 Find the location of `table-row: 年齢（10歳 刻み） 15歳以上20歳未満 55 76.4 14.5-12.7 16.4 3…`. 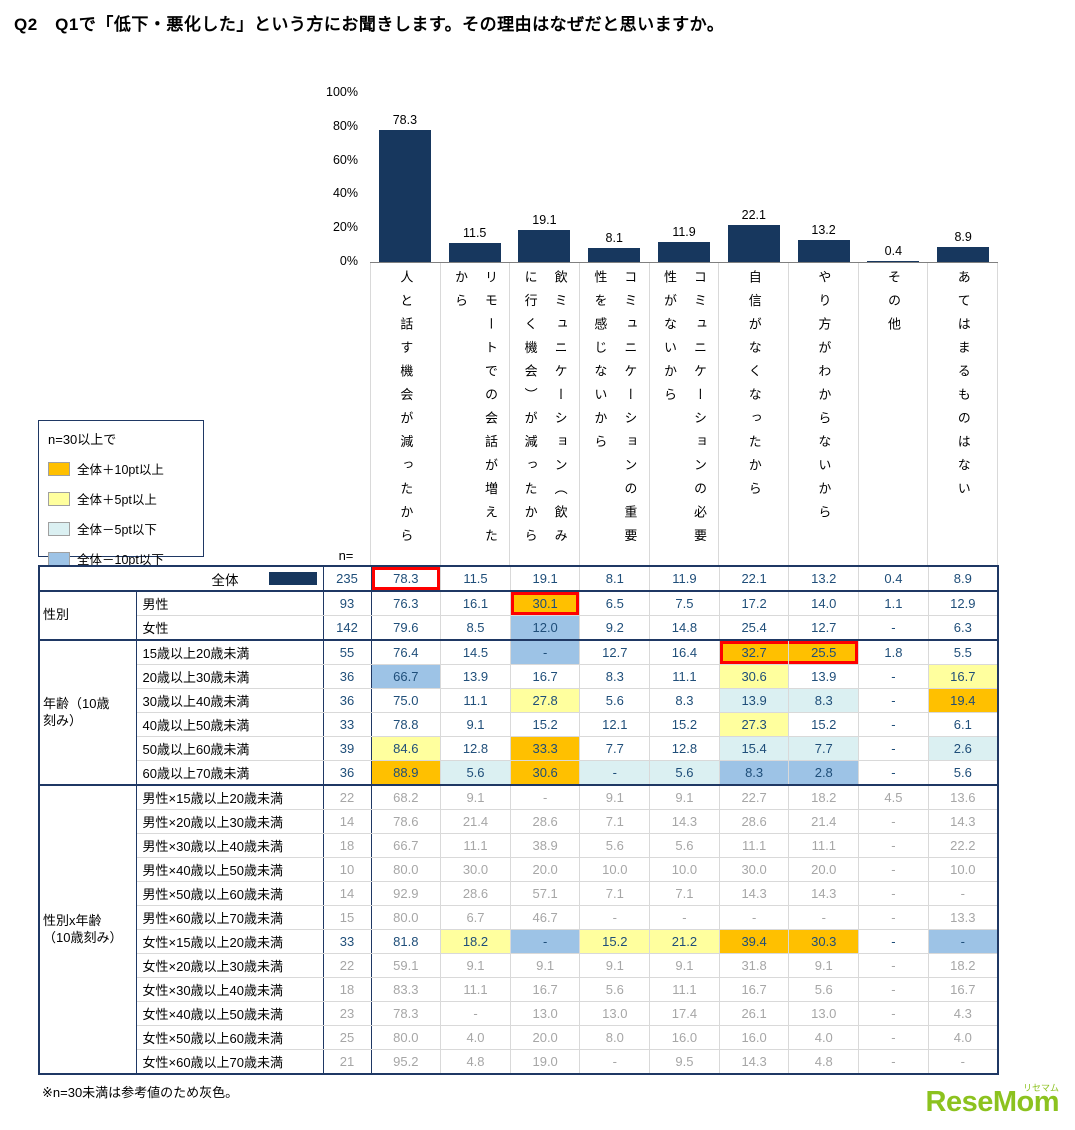

table-row: 年齢（10歳 刻み） 15歳以上20歳未満 55 76.4 14.5-12.7 16.4 3… is located at coordinates (518, 712).